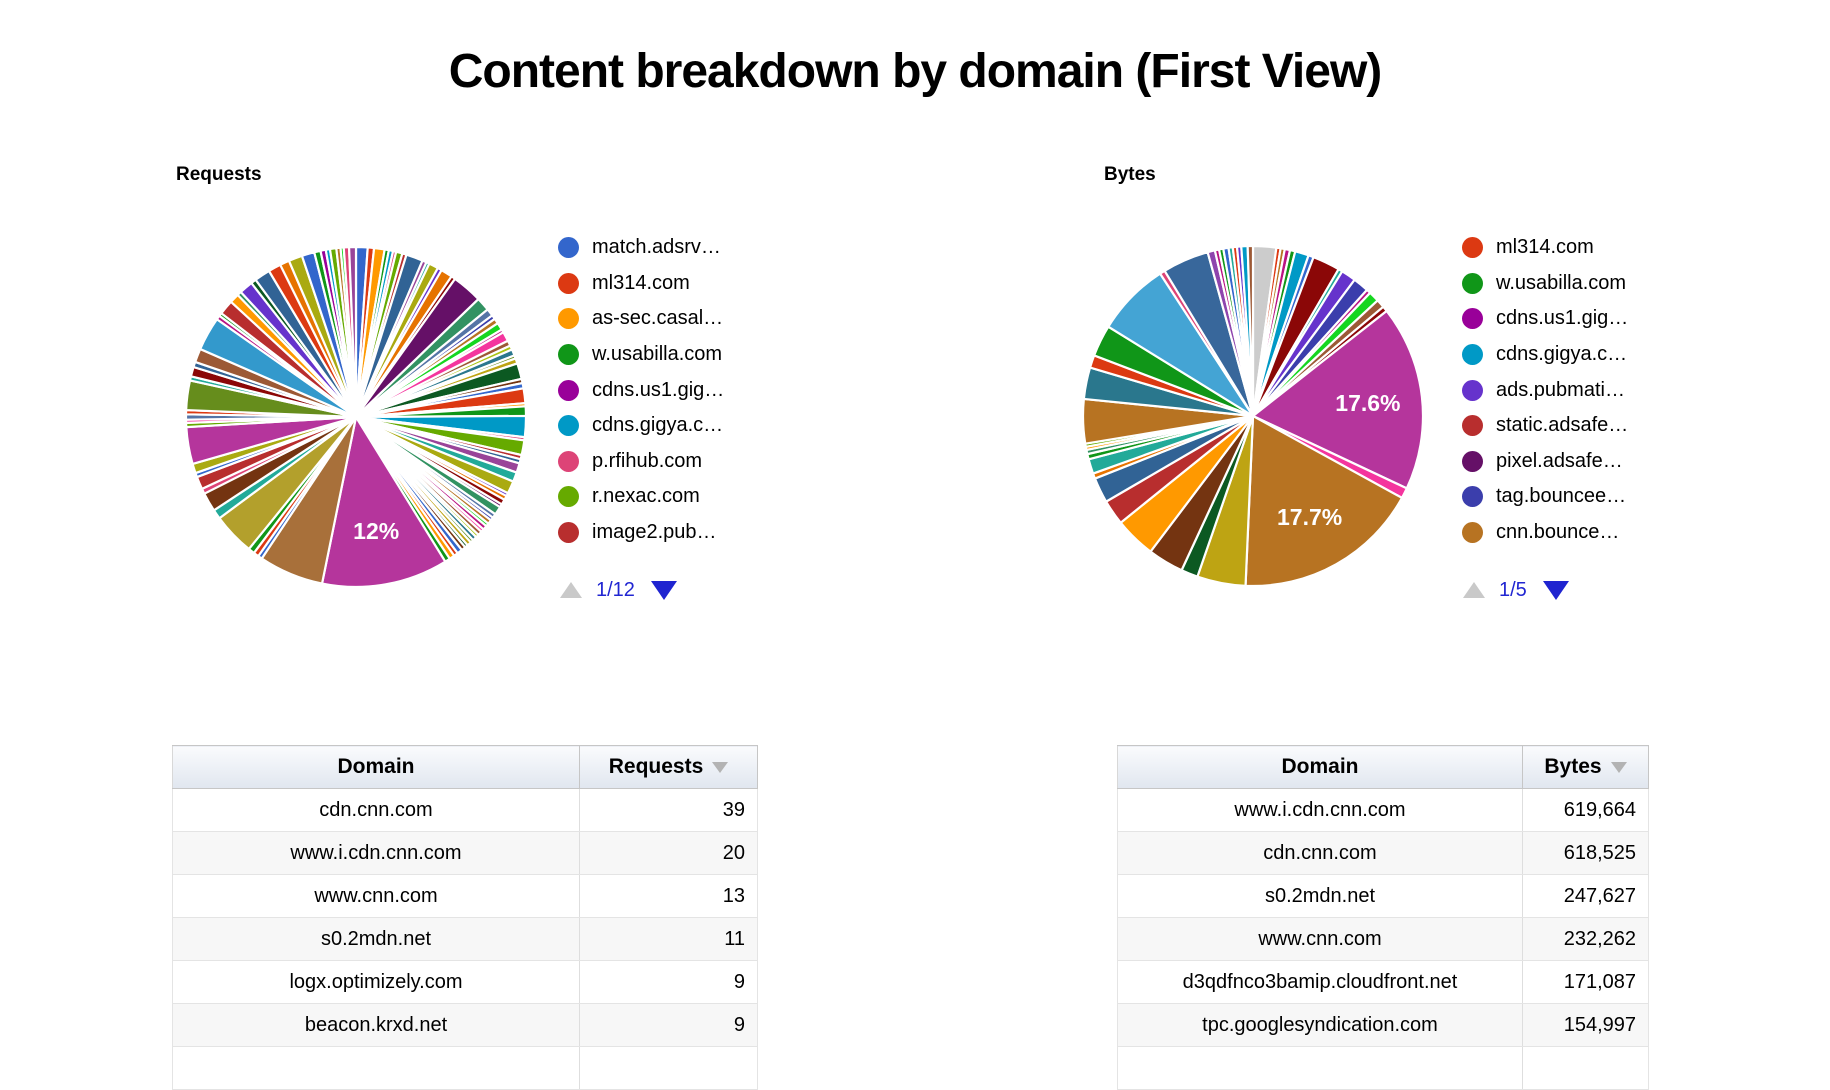 This screenshot has width=1830, height=1090. I want to click on table-row: www.cnn.com 13, so click(465, 896).